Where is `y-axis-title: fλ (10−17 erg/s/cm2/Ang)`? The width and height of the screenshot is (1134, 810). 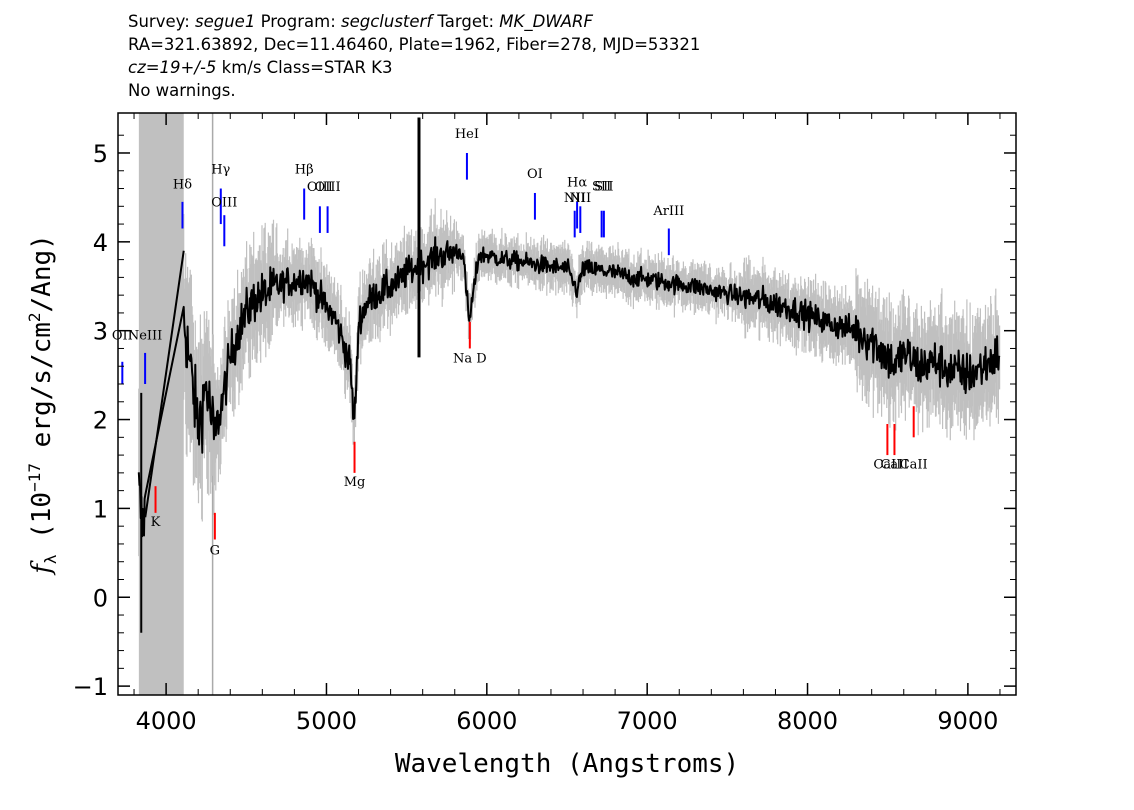 y-axis-title: fλ (10−17 erg/s/cm2/Ang) is located at coordinates (42, 405).